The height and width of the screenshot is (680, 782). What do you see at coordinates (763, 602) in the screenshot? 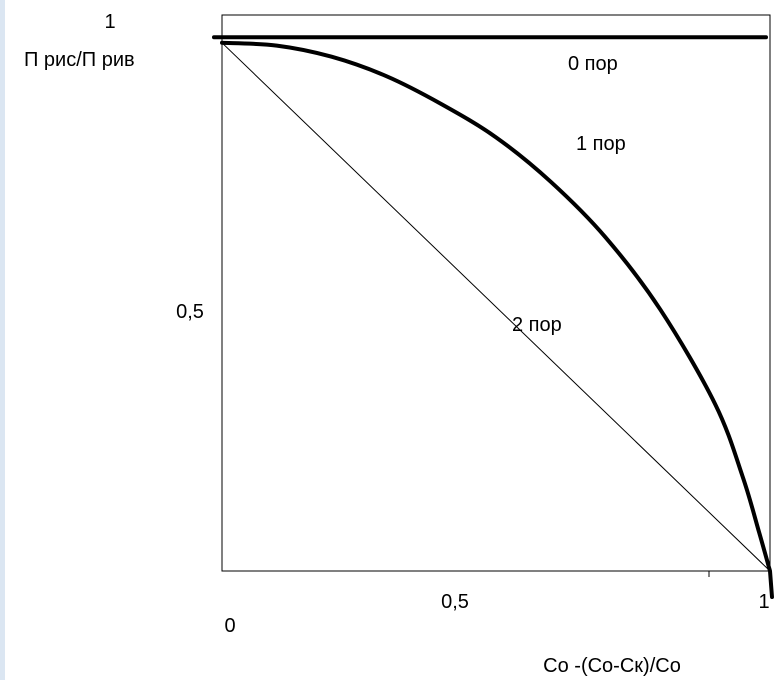
I see `x-tick-label-2: 1` at bounding box center [763, 602].